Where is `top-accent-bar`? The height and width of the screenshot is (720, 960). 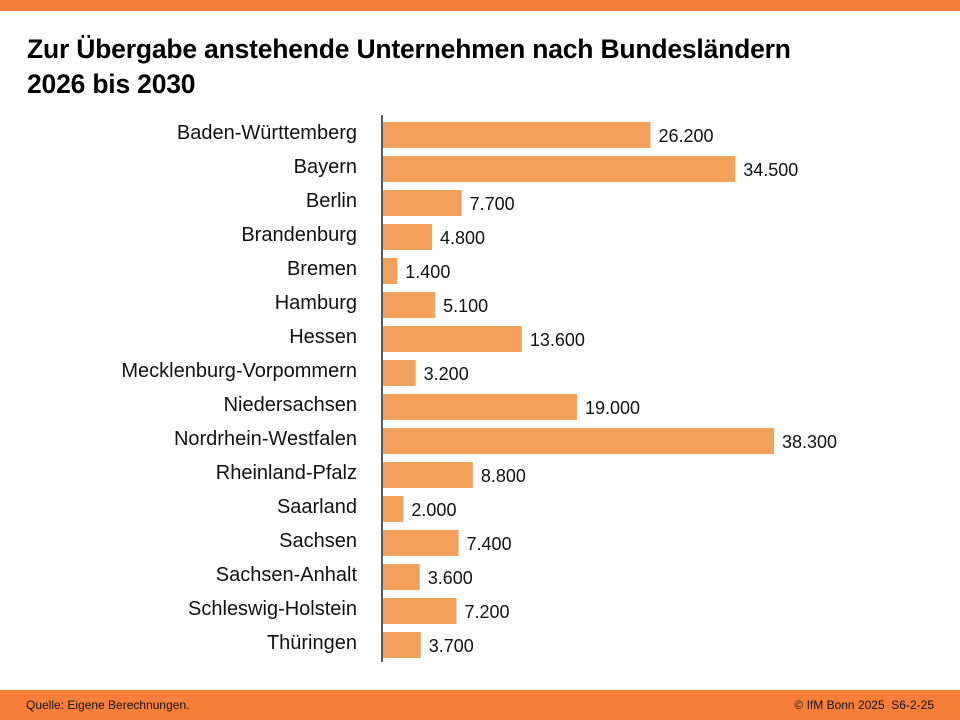
top-accent-bar is located at coordinates (480, 5).